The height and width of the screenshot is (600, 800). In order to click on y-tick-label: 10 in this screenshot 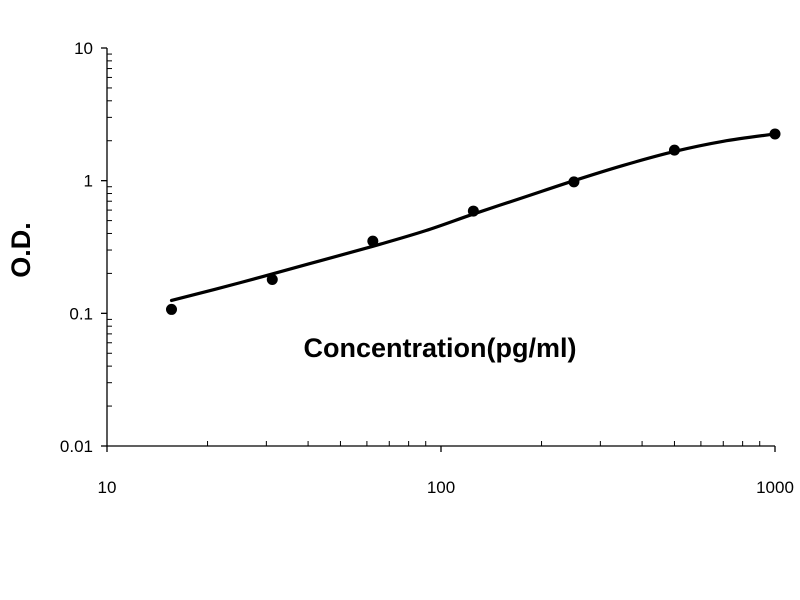, I will do `click(83, 48)`.